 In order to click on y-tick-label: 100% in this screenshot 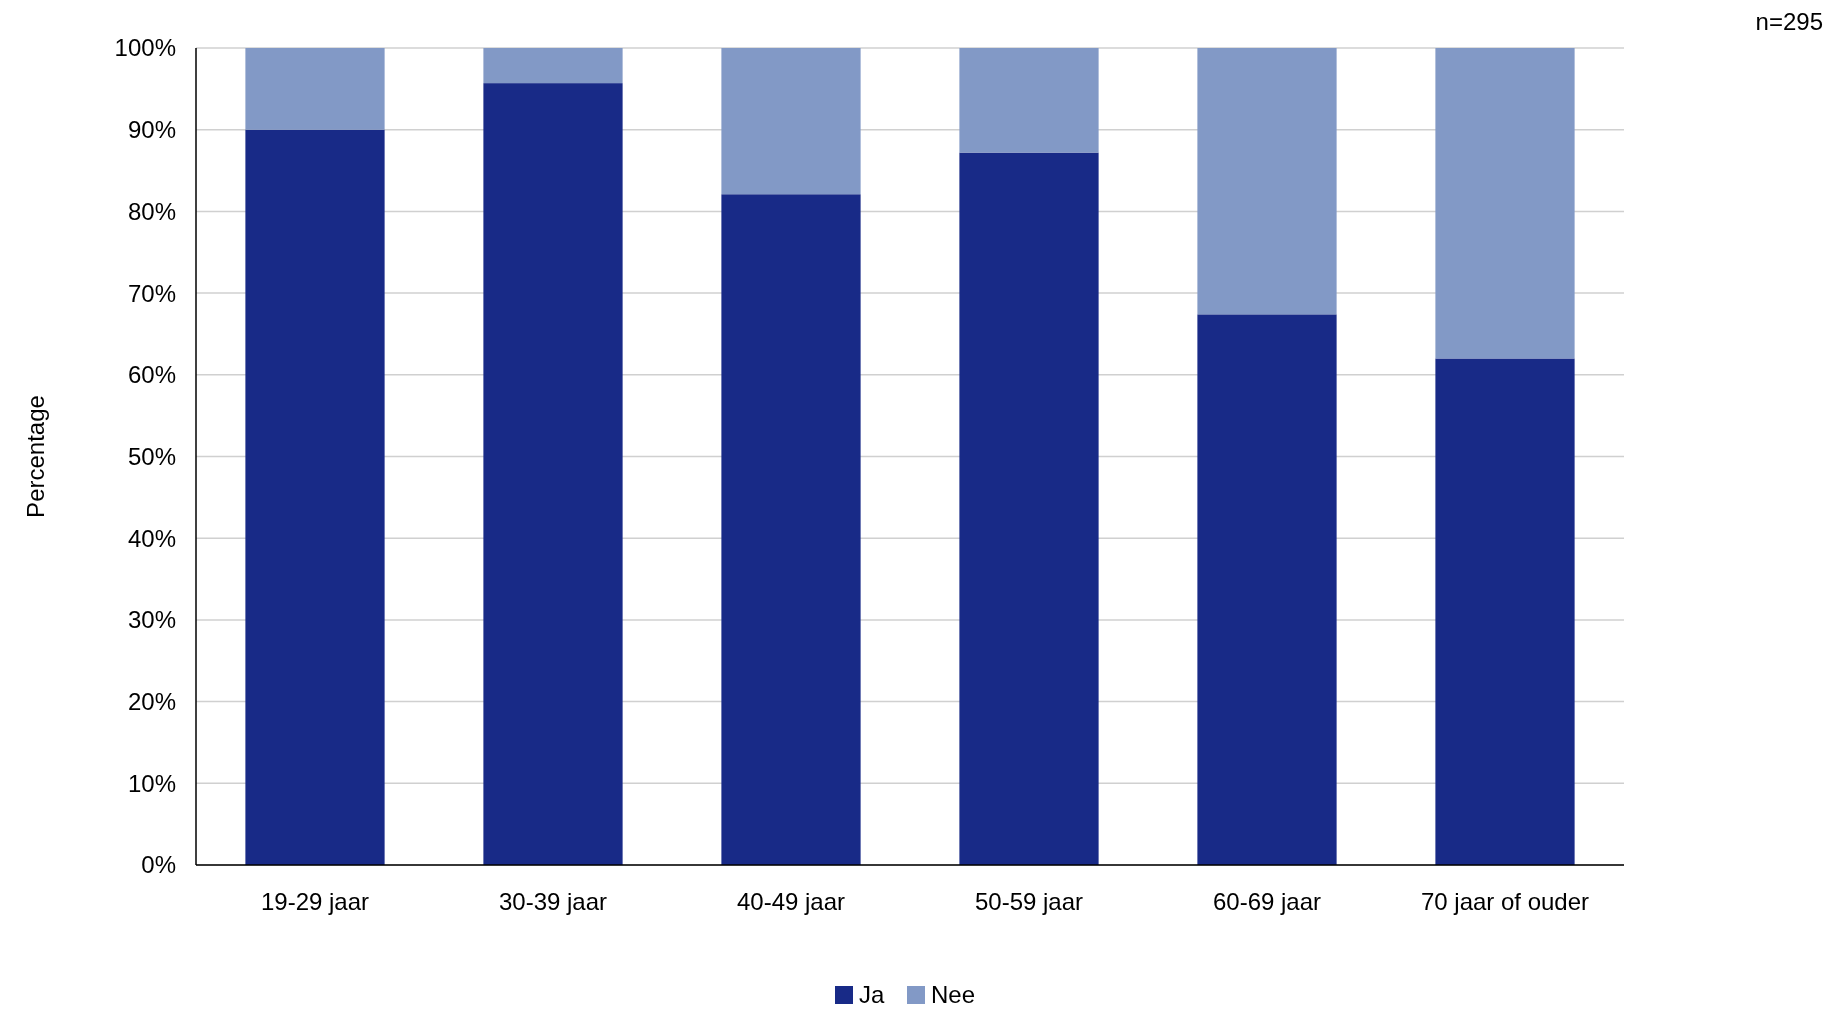, I will do `click(145, 48)`.